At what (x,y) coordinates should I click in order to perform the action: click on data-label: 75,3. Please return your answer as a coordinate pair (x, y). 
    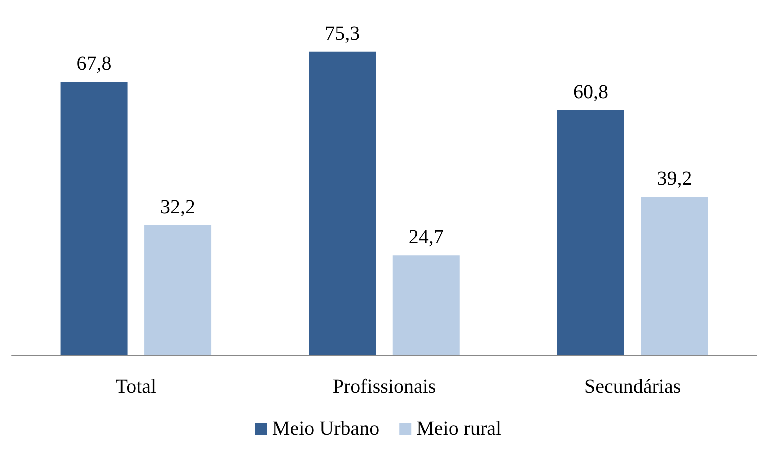
    Looking at the image, I should click on (342, 33).